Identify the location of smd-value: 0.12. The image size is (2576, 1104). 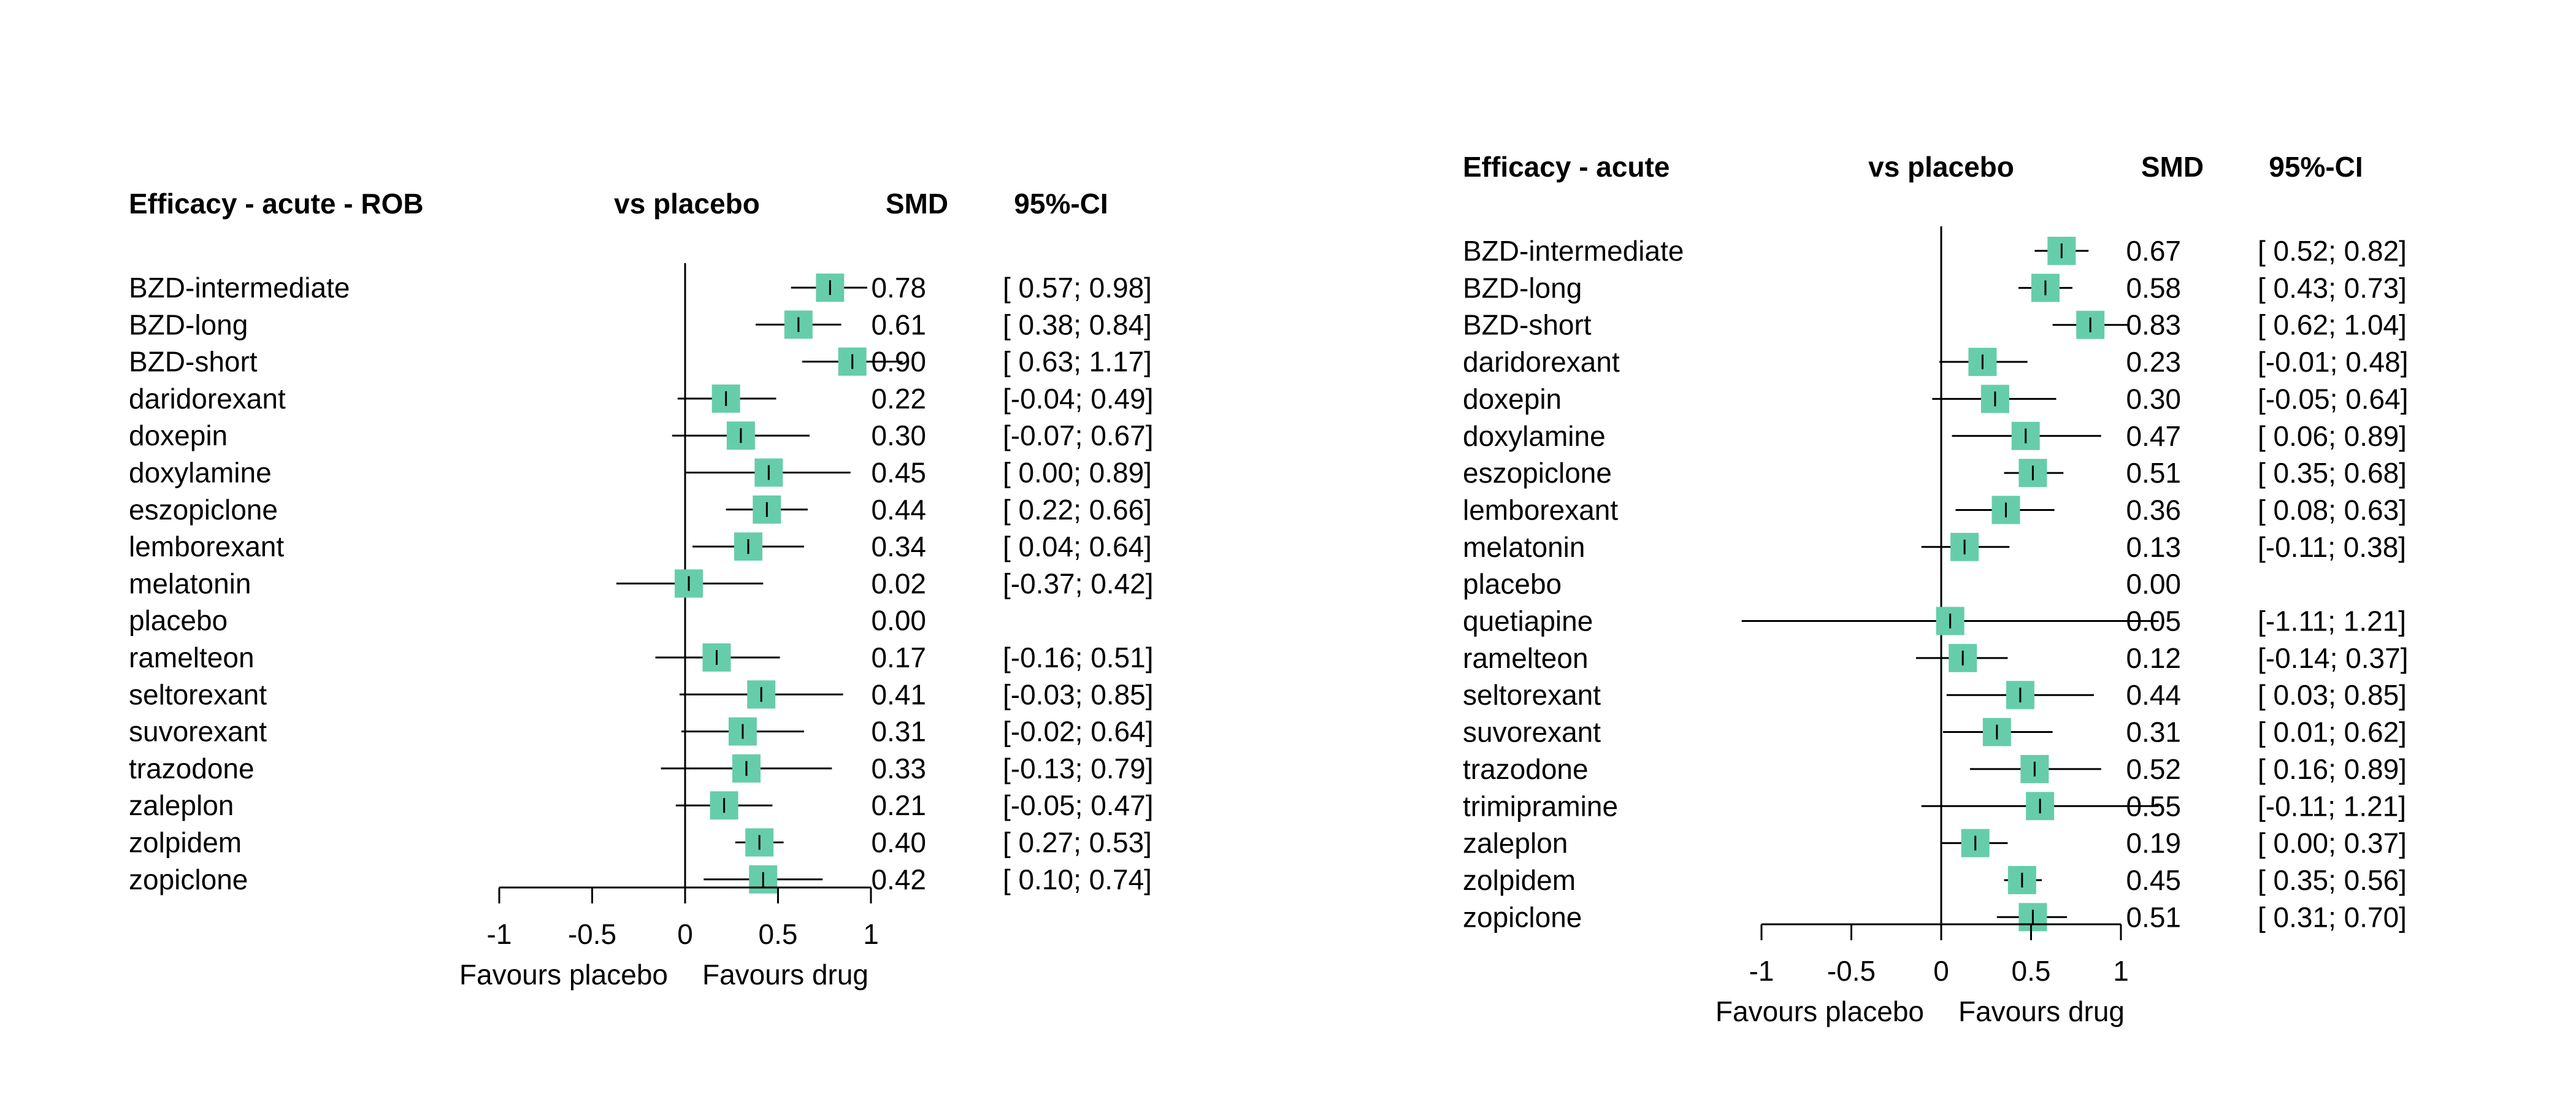
(2153, 658).